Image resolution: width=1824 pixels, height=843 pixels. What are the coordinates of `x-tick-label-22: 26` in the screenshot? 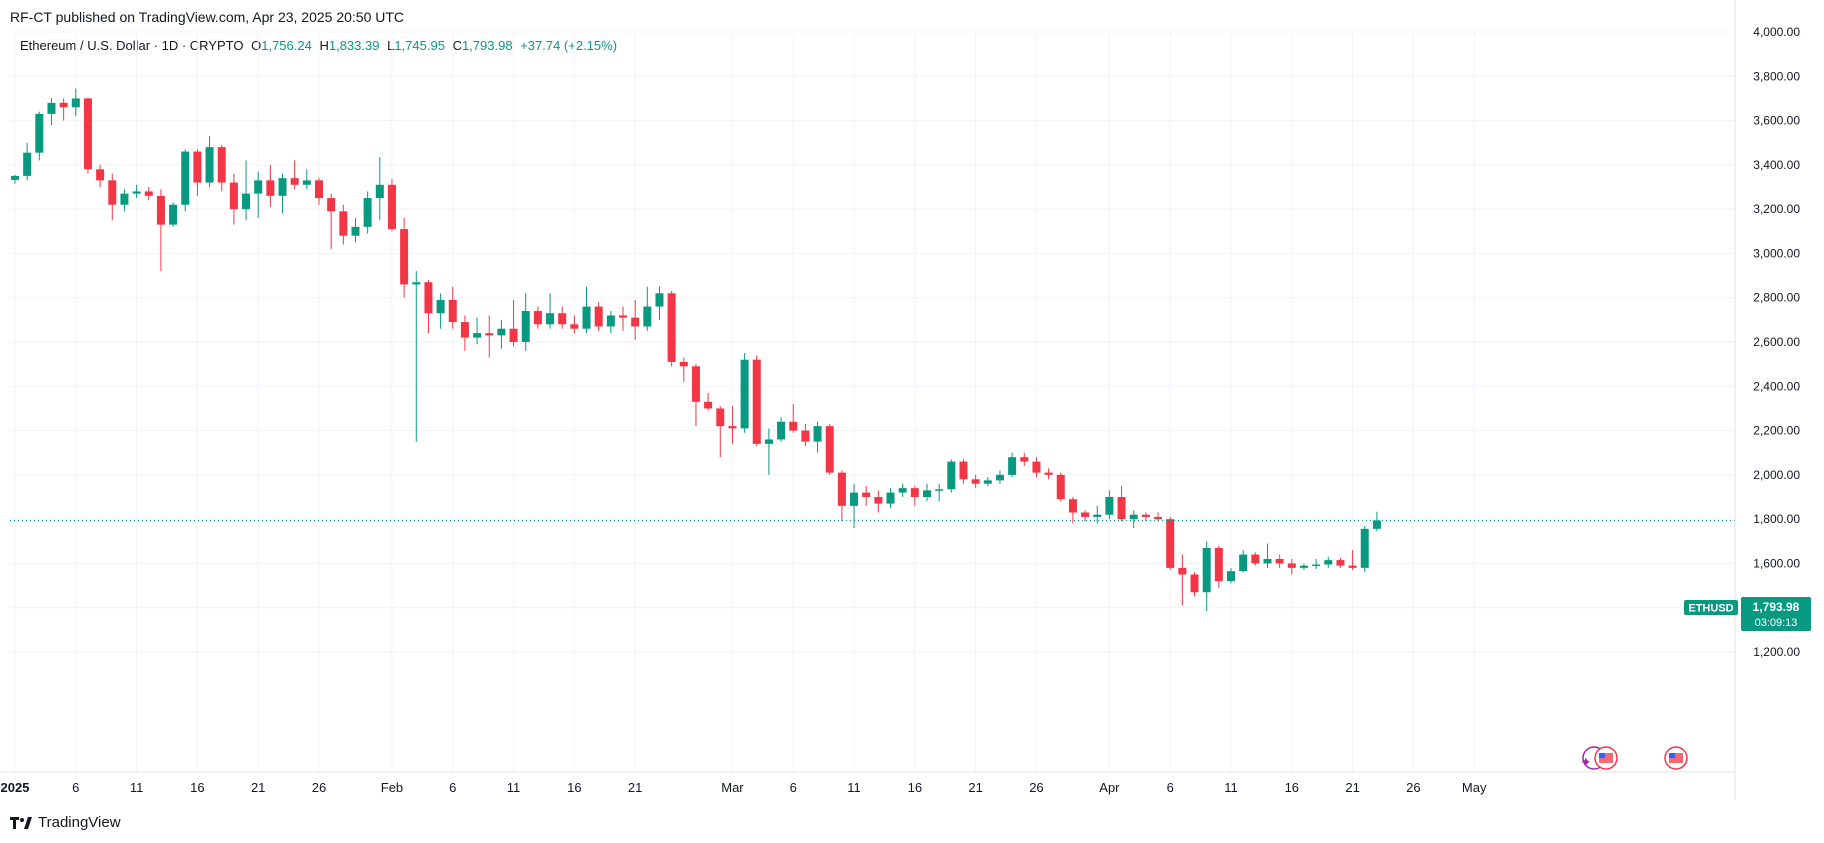 It's located at (1413, 787).